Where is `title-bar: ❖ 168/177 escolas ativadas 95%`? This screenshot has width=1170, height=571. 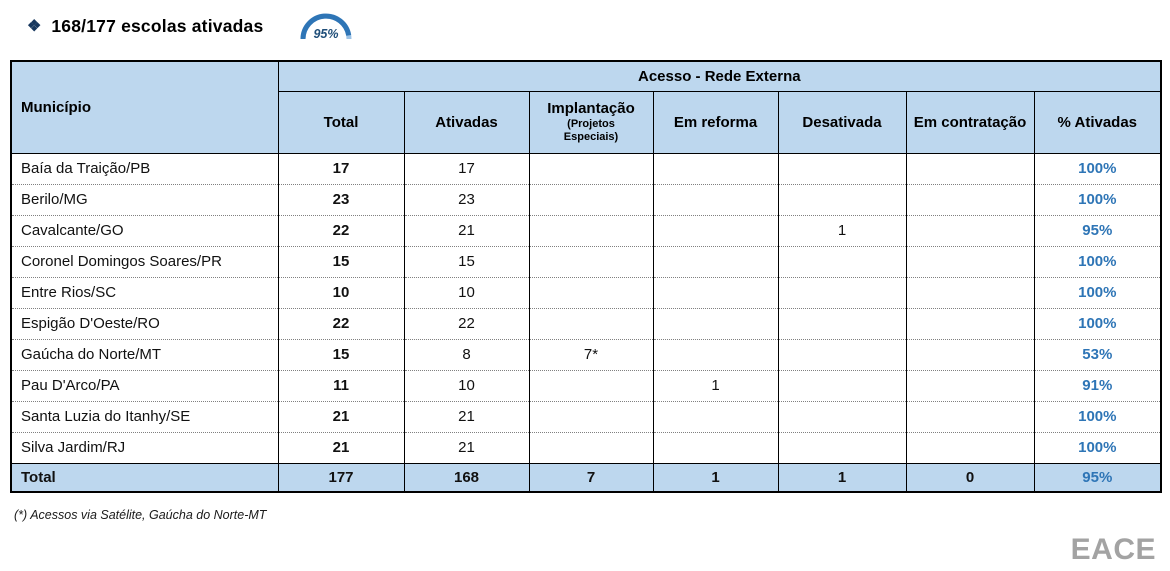
title-bar: ❖ 168/177 escolas ativadas 95% is located at coordinates (585, 21).